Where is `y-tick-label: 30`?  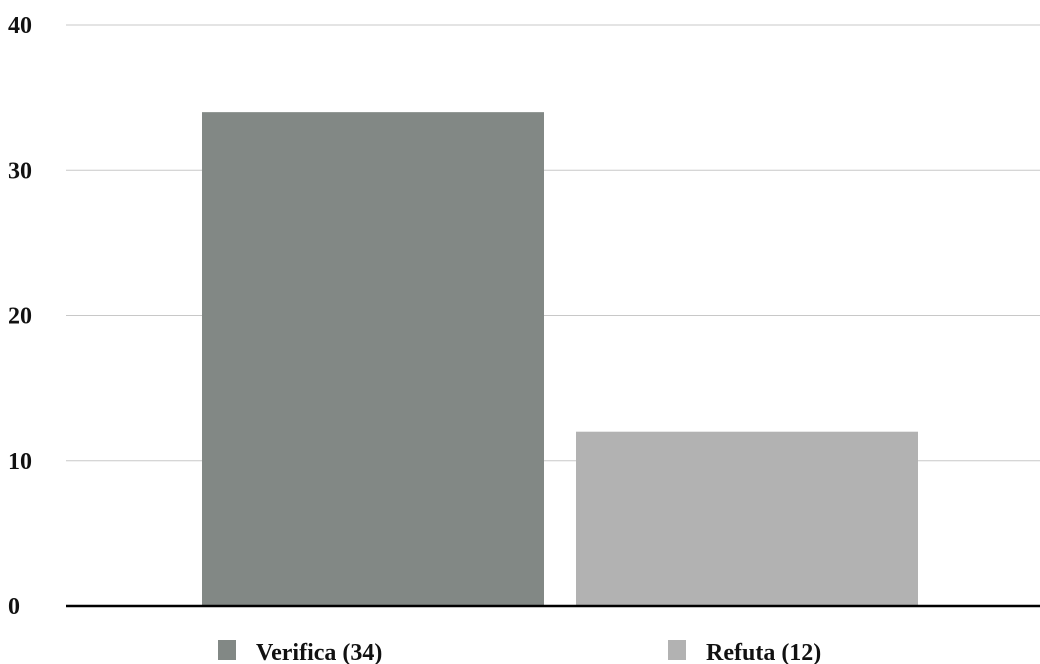
y-tick-label: 30 is located at coordinates (20, 171).